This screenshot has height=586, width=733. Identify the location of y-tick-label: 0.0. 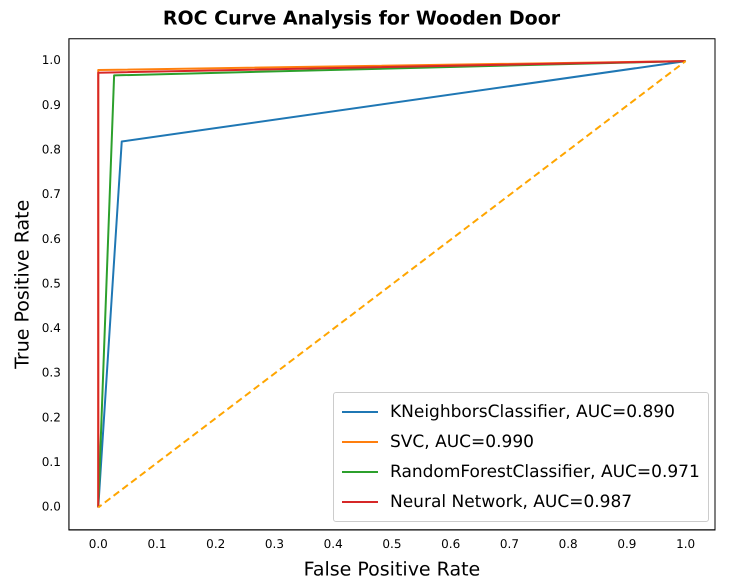
(51, 507).